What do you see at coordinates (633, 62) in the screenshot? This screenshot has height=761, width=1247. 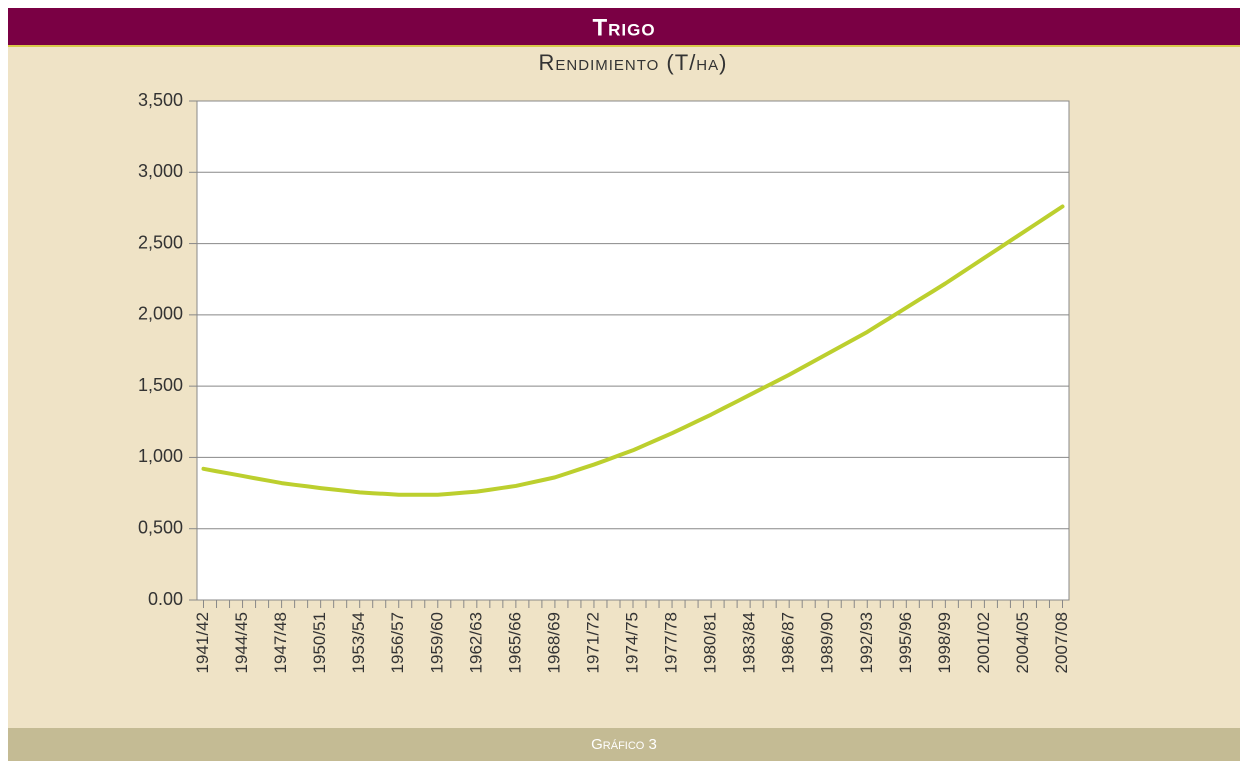 I see `chart-subtitle: Rendimiento (T/ha)` at bounding box center [633, 62].